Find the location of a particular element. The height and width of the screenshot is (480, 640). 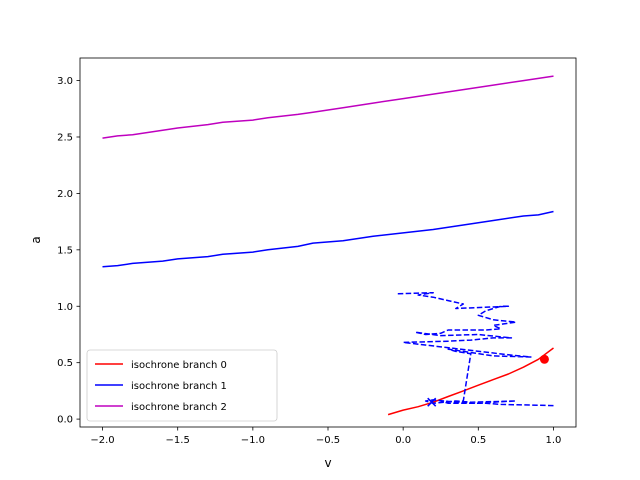

marker-x-stroke is located at coordinates (432, 402).